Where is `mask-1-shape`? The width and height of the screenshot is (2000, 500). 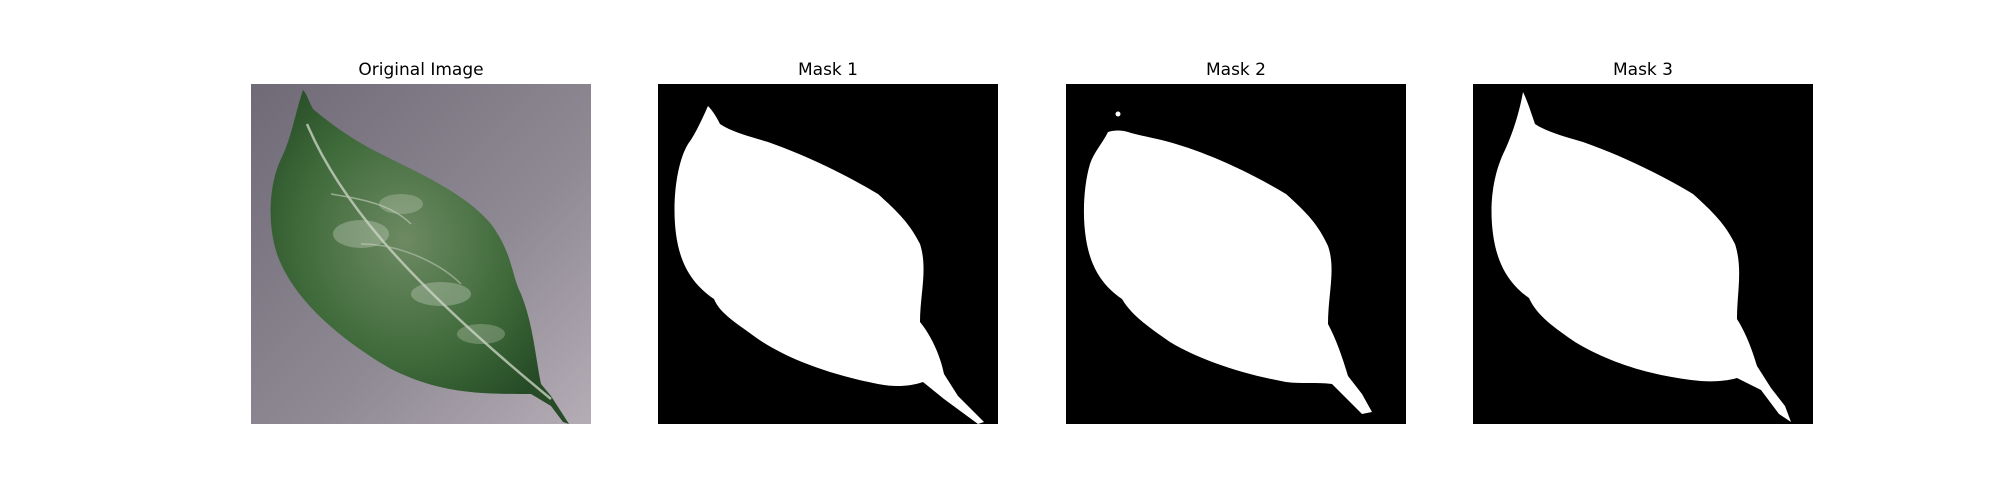 mask-1-shape is located at coordinates (828, 254).